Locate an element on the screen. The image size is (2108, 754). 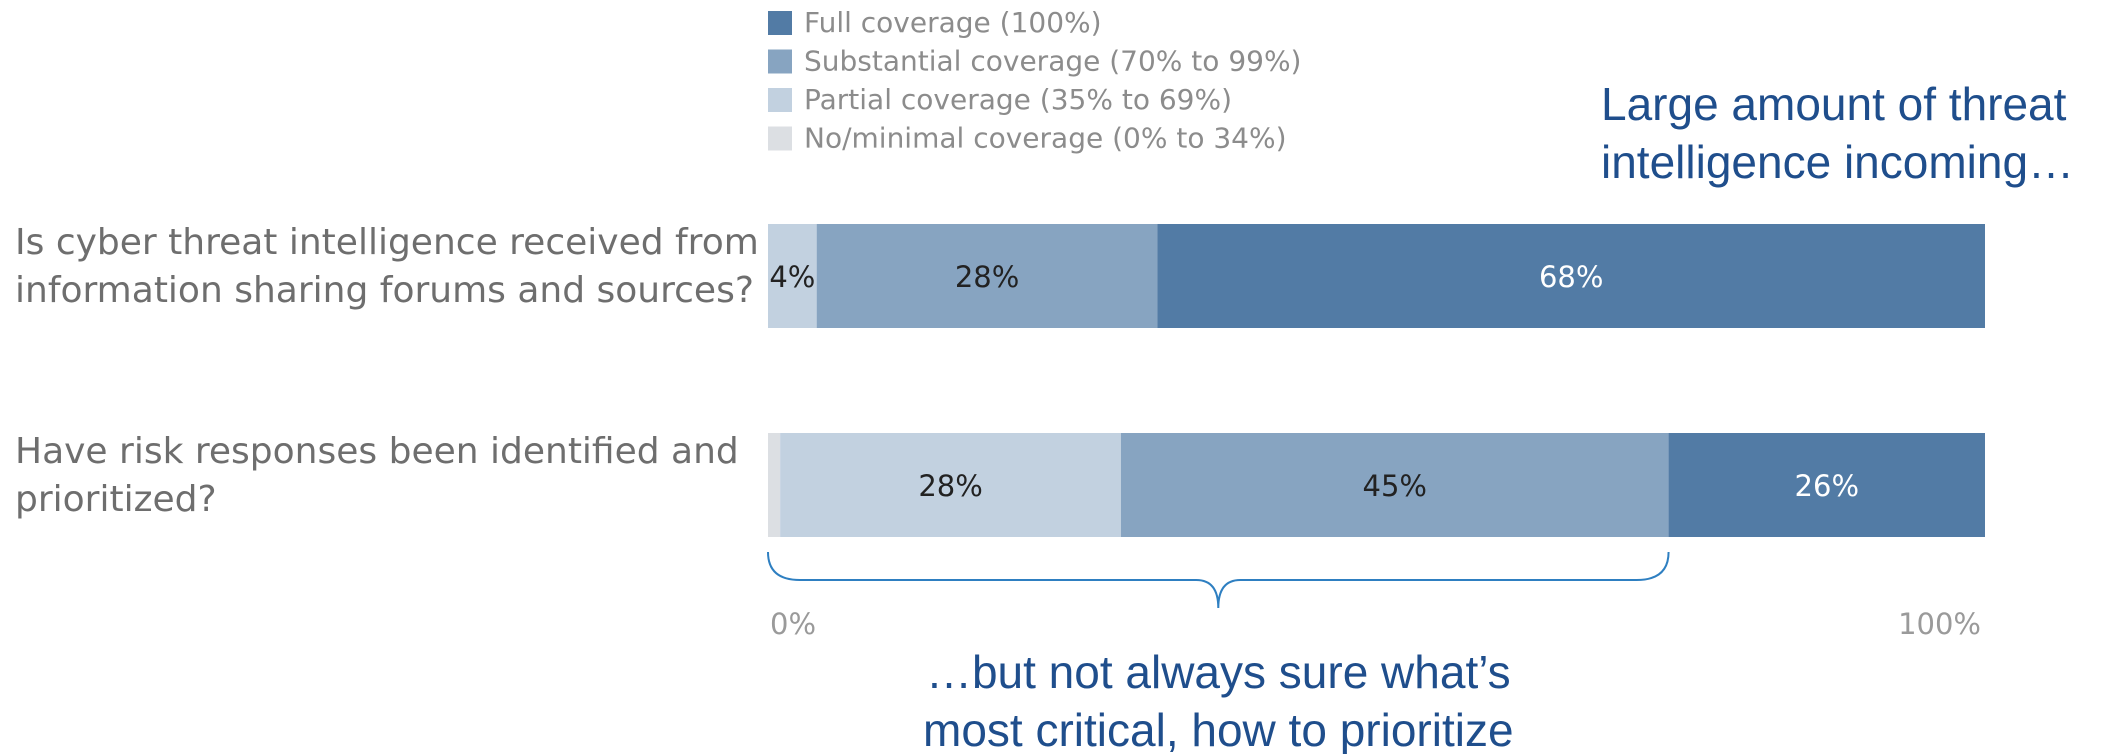
legend-label: No/minimal coverage (0% to 34%) is located at coordinates (1045, 138).